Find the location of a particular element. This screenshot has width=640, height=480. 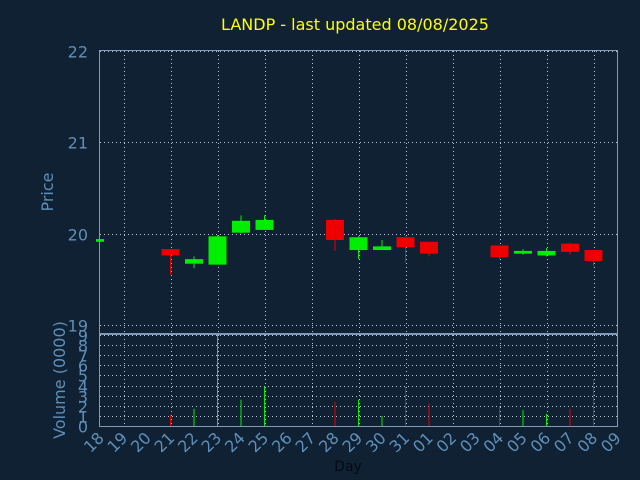

volume-tick-label: 1 is located at coordinates (83, 417).